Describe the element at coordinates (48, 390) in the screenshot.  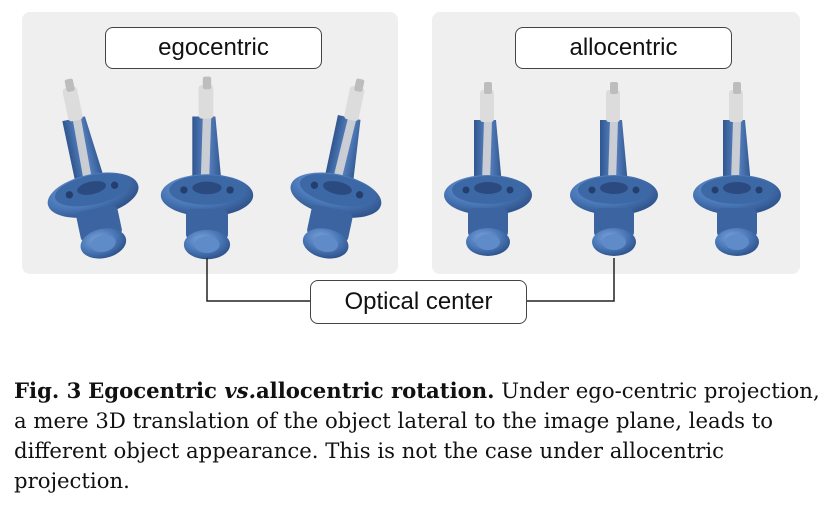
I see `caption-fig-number: Fig. 3` at that location.